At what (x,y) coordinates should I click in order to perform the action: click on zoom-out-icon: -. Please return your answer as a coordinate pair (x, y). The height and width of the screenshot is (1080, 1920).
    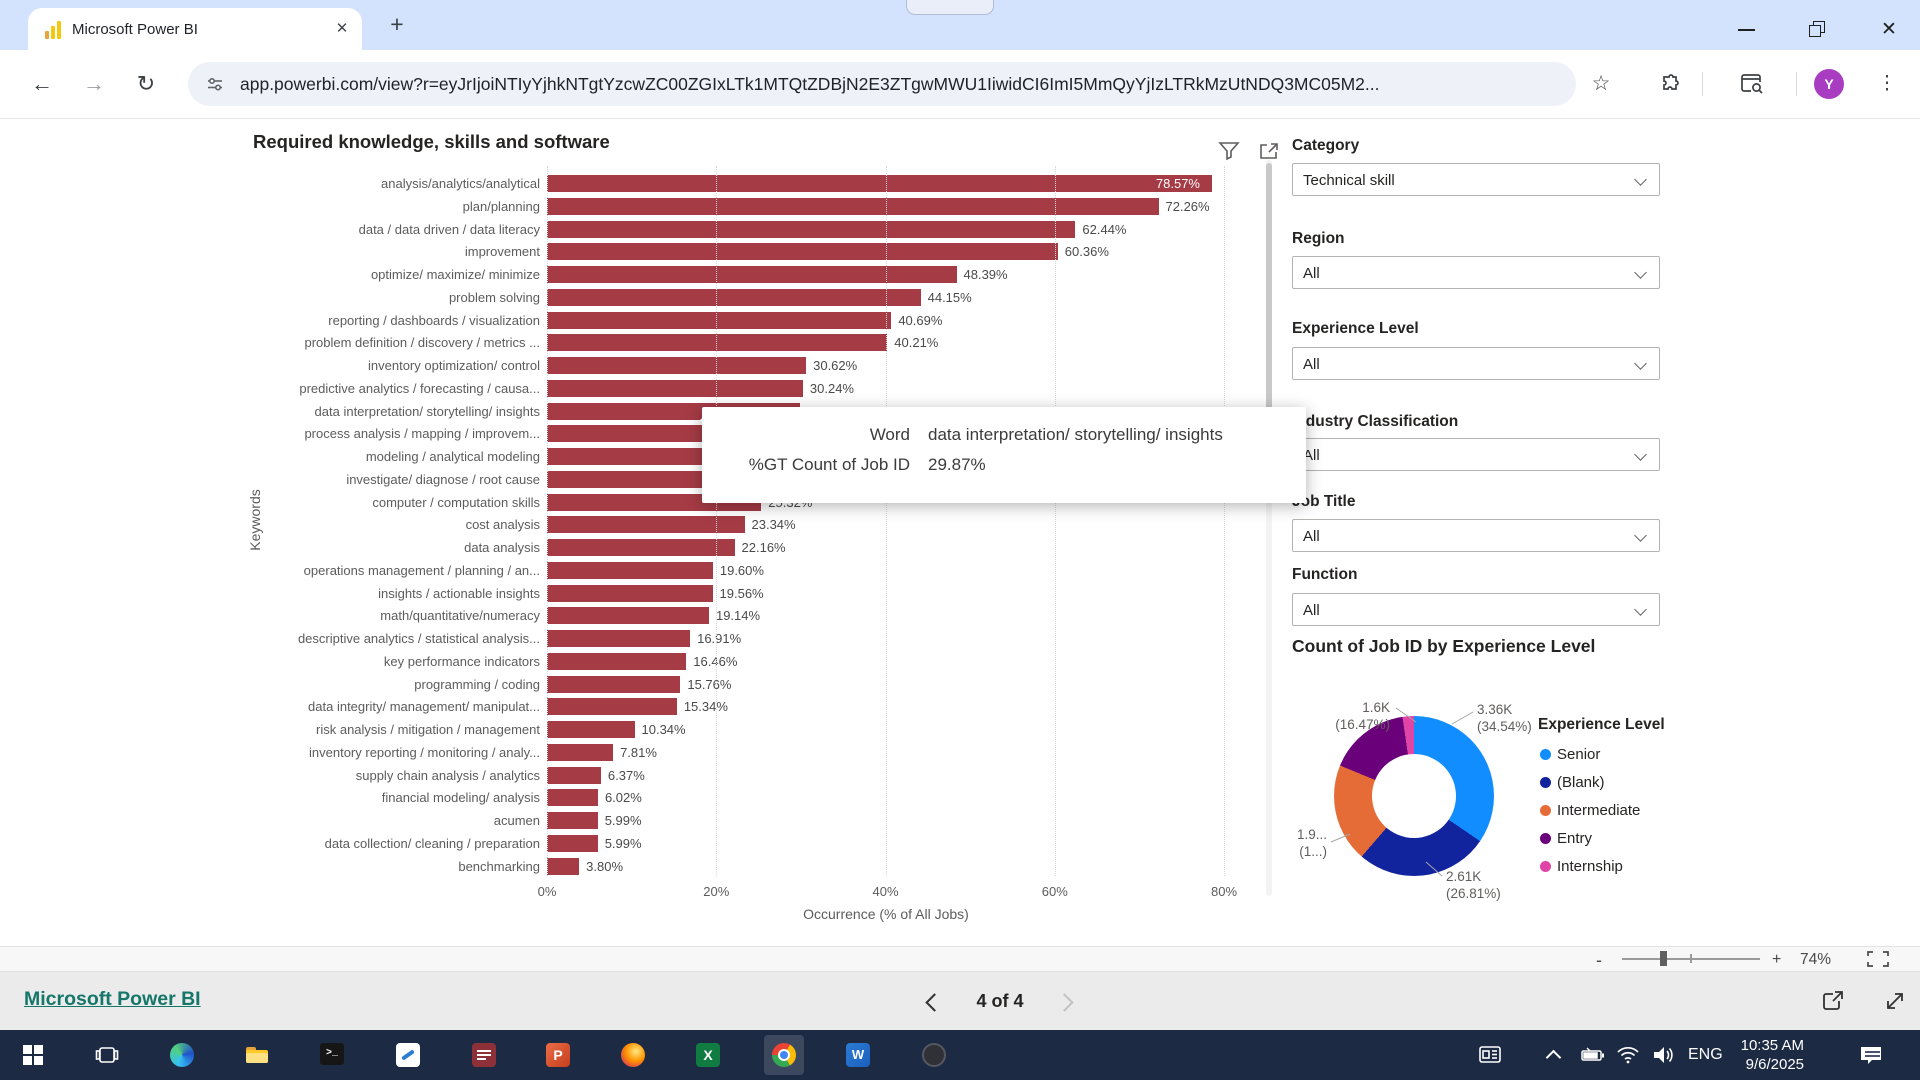
    Looking at the image, I should click on (1599, 960).